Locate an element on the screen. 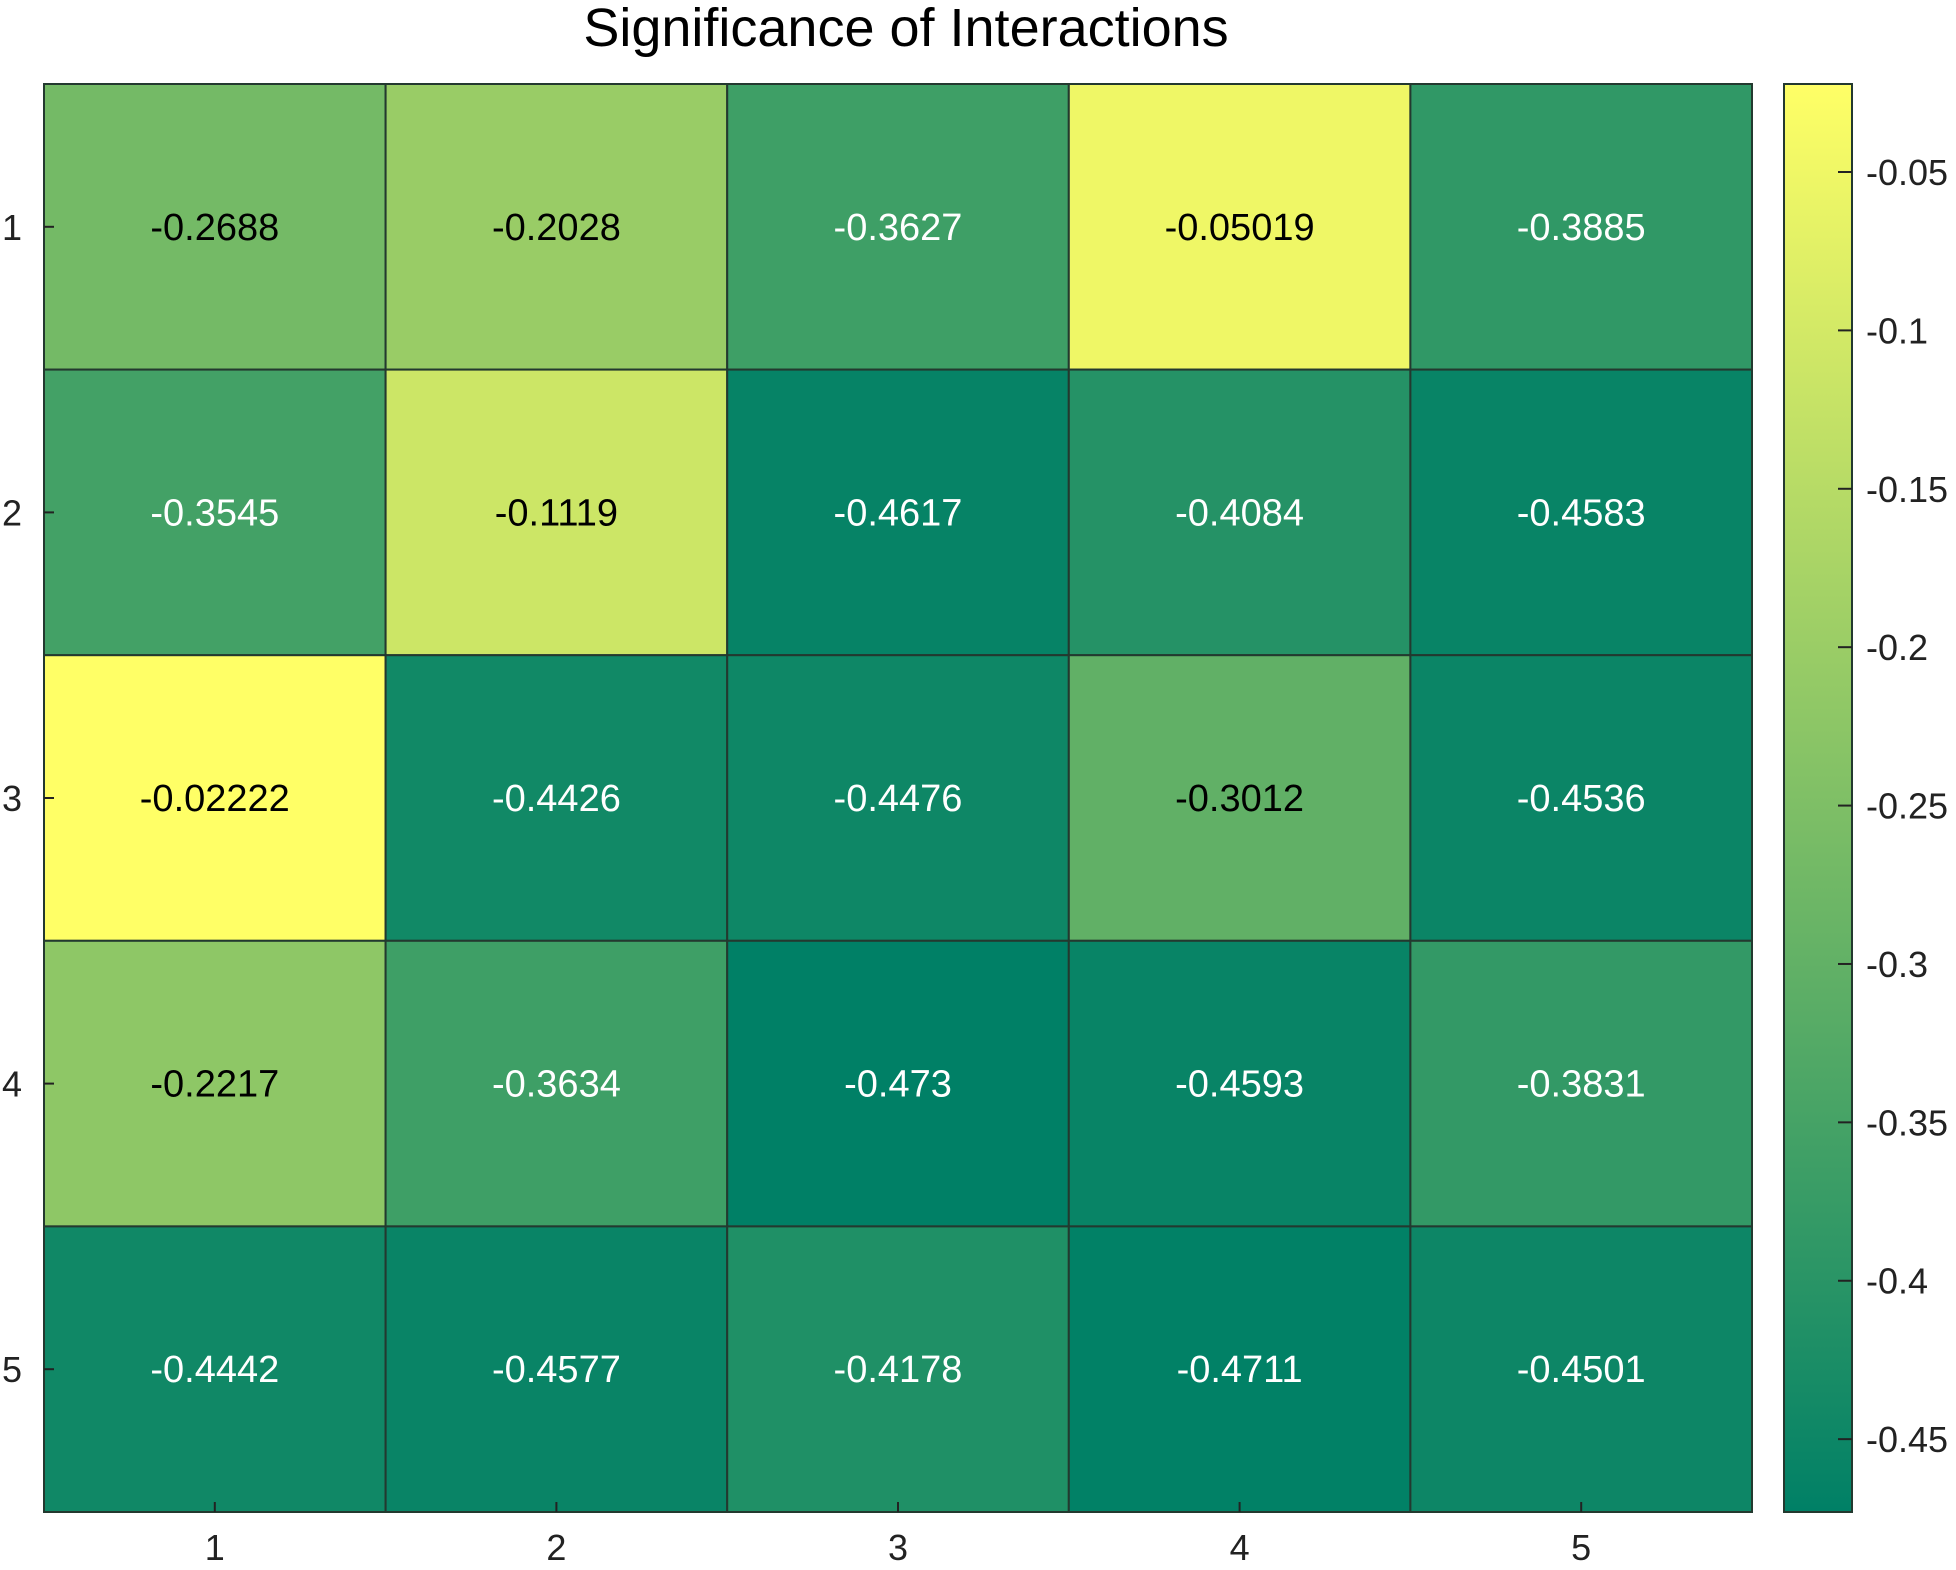  cell-label-r4-c2: -0.3634 is located at coordinates (556, 1085).